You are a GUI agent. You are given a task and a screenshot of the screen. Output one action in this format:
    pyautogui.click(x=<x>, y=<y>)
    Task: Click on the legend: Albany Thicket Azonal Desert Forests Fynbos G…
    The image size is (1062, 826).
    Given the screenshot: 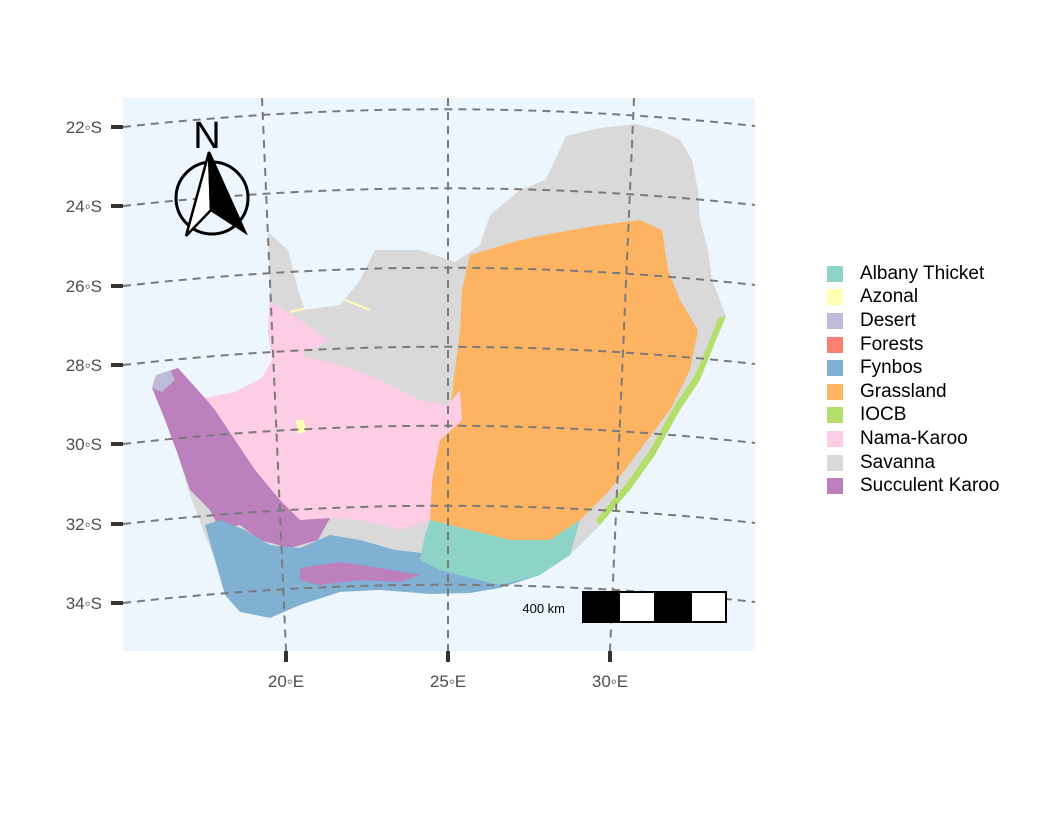 What is the action you would take?
    pyautogui.click(x=912, y=380)
    